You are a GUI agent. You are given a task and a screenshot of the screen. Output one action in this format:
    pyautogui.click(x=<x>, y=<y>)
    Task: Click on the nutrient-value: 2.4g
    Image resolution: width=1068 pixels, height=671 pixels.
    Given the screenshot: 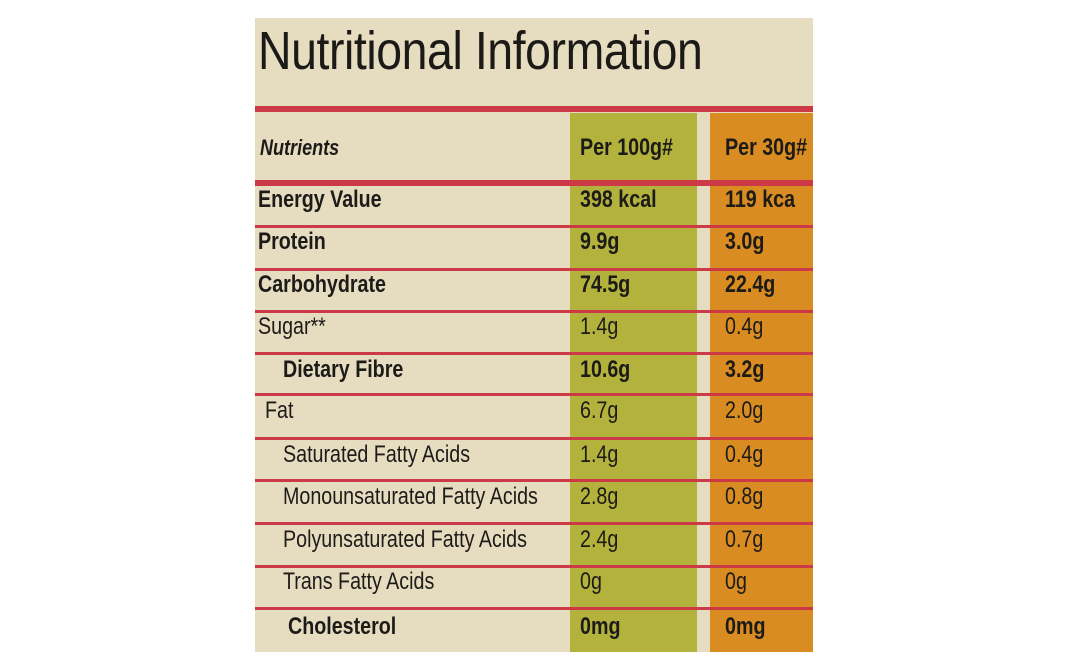 What is the action you would take?
    pyautogui.click(x=599, y=539)
    